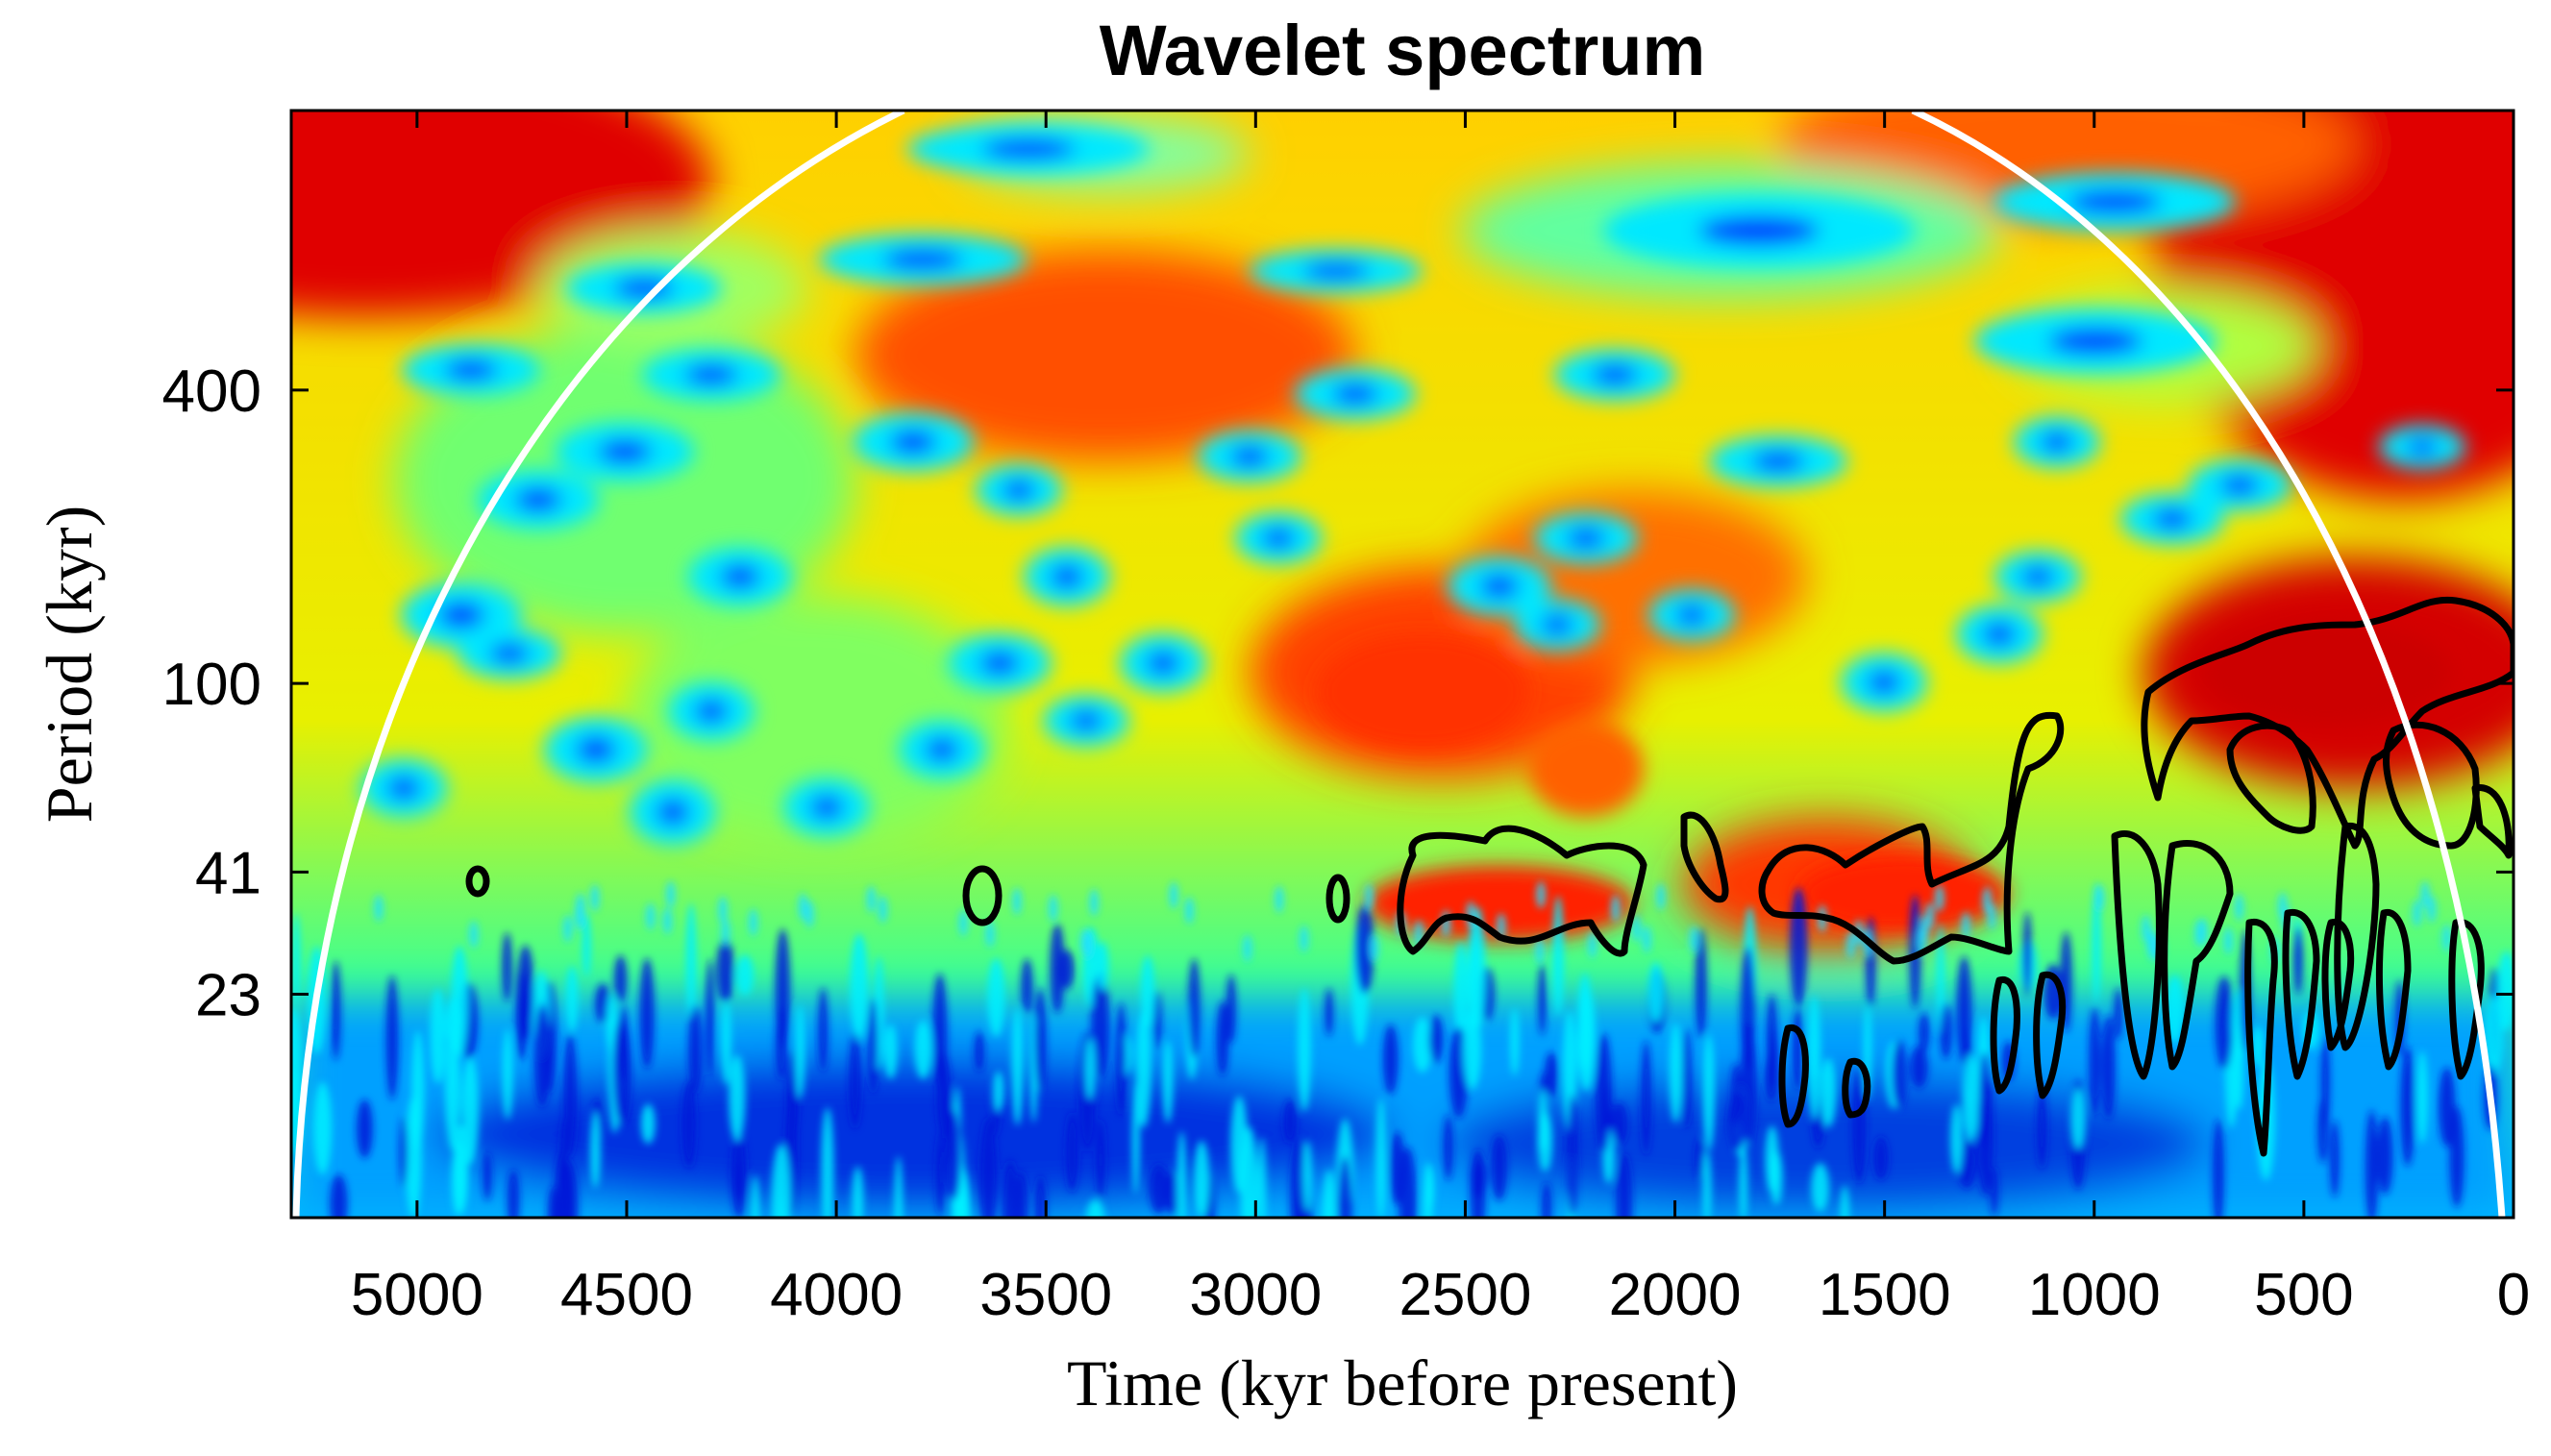 The image size is (2551, 1456). Describe the element at coordinates (2271, 778) in the screenshot. I see `contour-100kyr-inner` at that location.